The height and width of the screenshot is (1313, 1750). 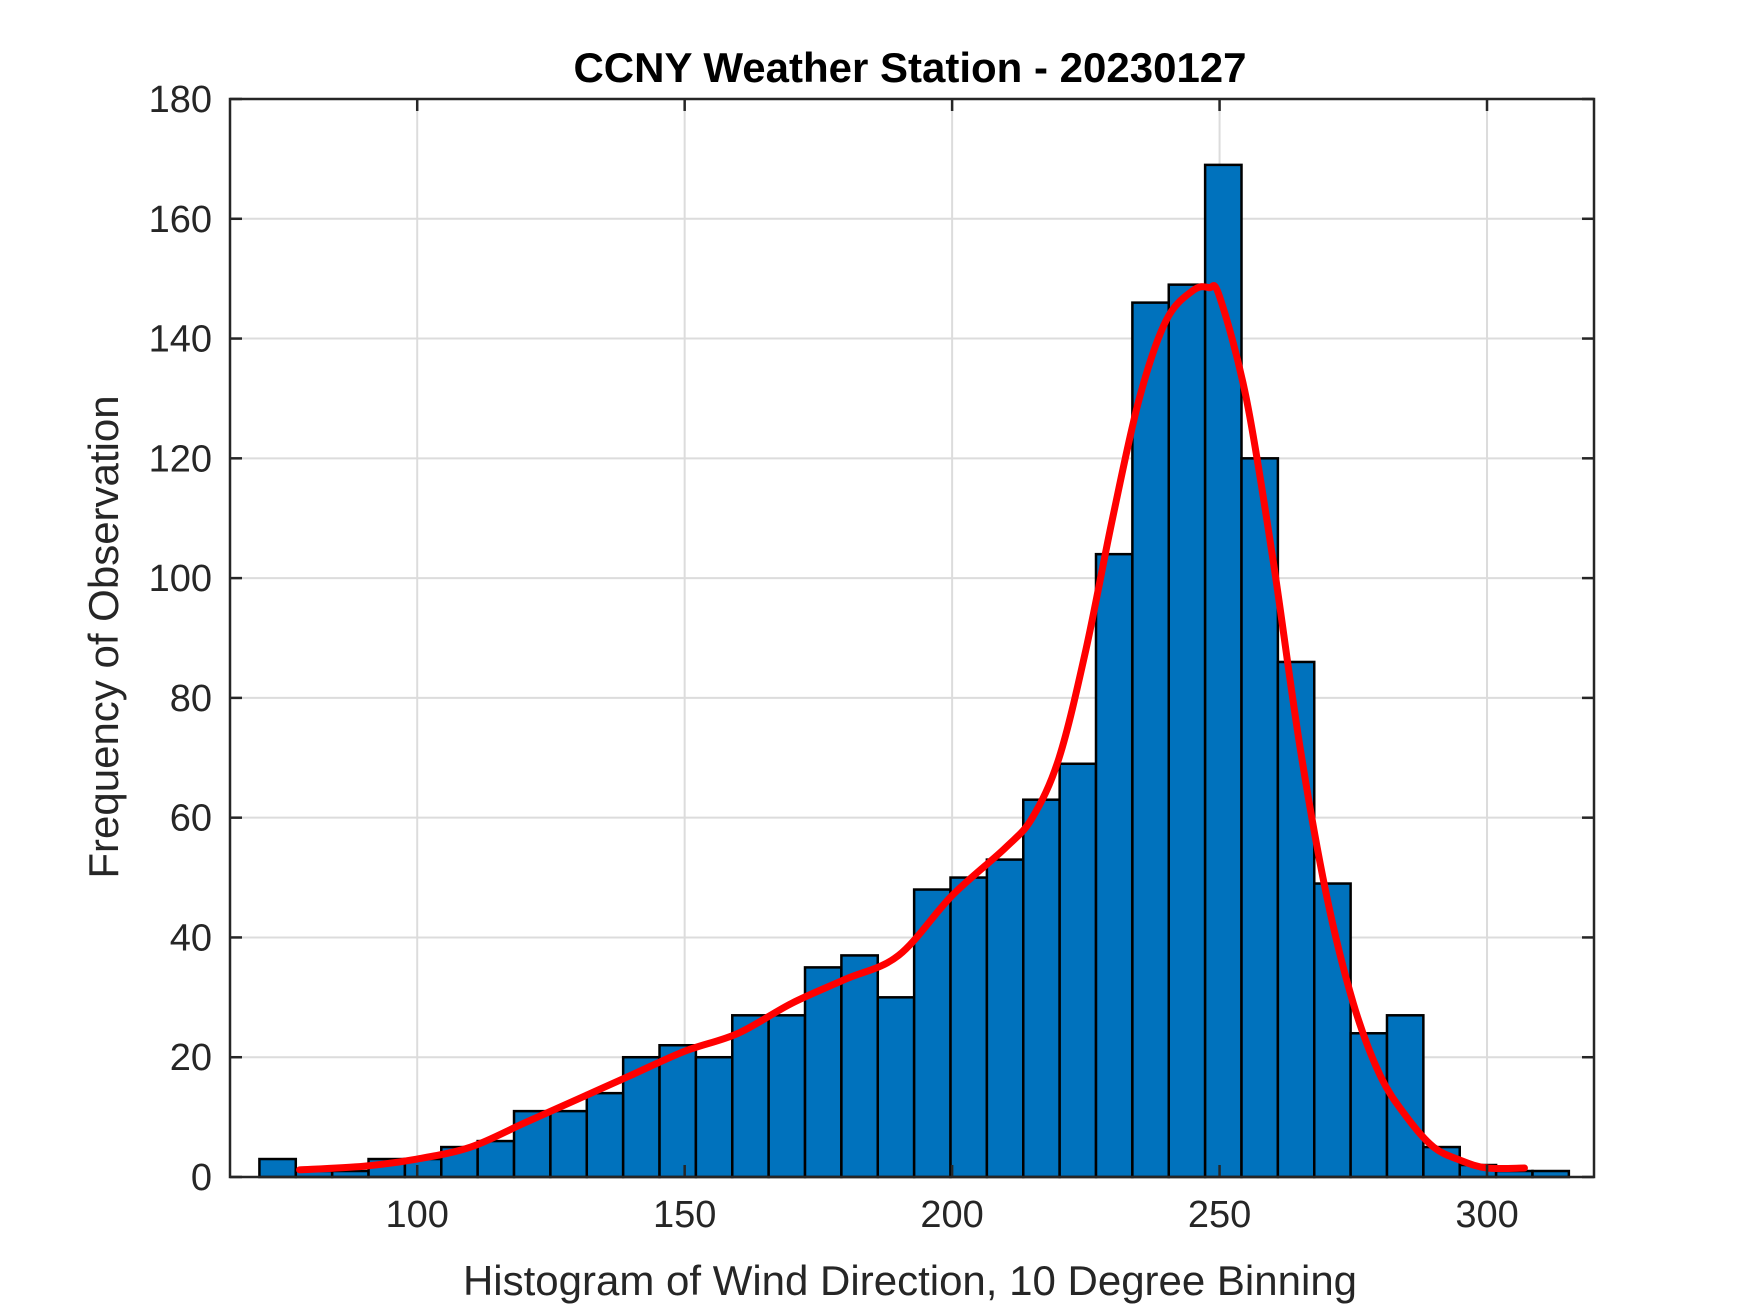 What do you see at coordinates (191, 699) in the screenshot?
I see `y-tick-label: 80` at bounding box center [191, 699].